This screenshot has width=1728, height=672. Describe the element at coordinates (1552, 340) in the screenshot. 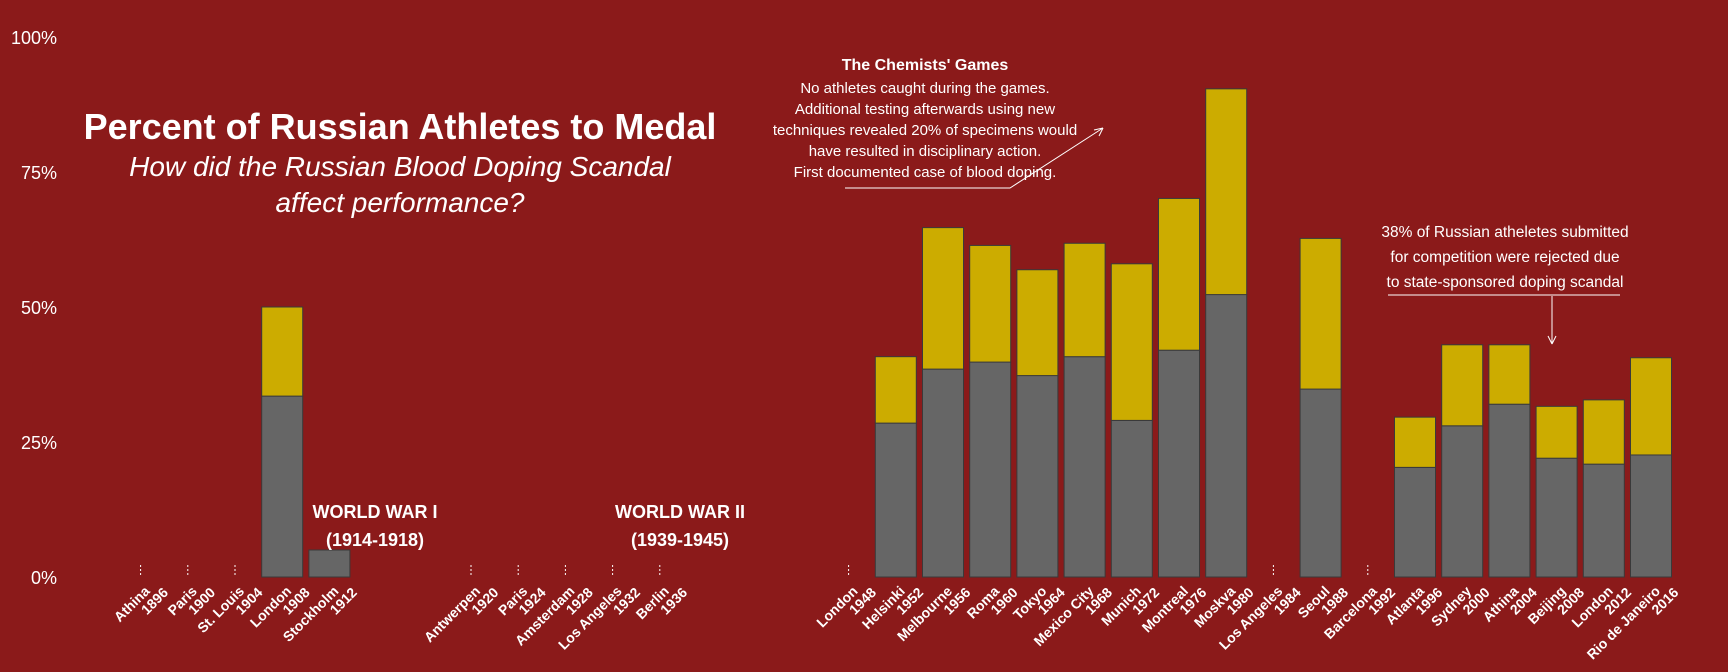

I see `rio-arrowhead` at that location.